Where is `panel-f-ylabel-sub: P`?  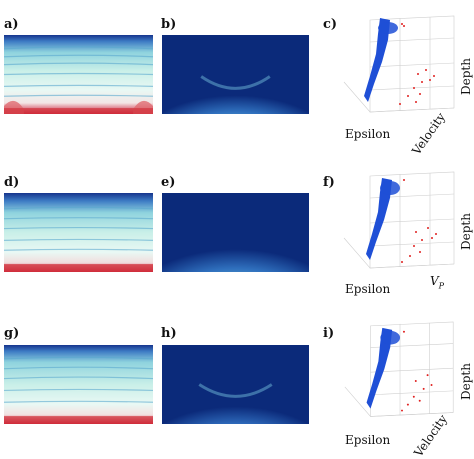
panel-f-ylabel-sub: P is located at coordinates (441, 286).